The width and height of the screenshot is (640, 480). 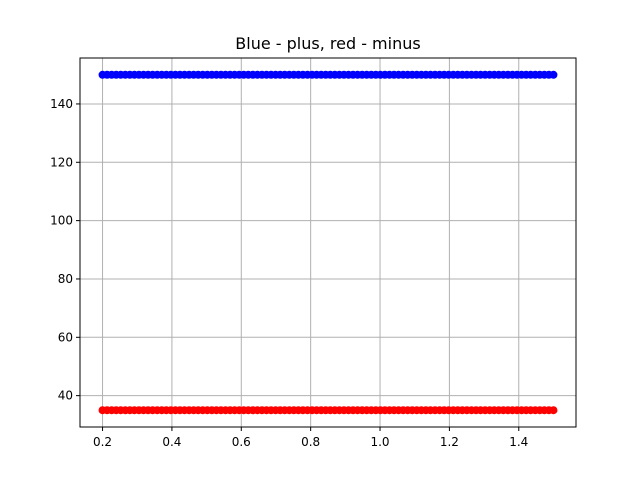 I want to click on y-tick-label: 120, so click(x=61, y=162).